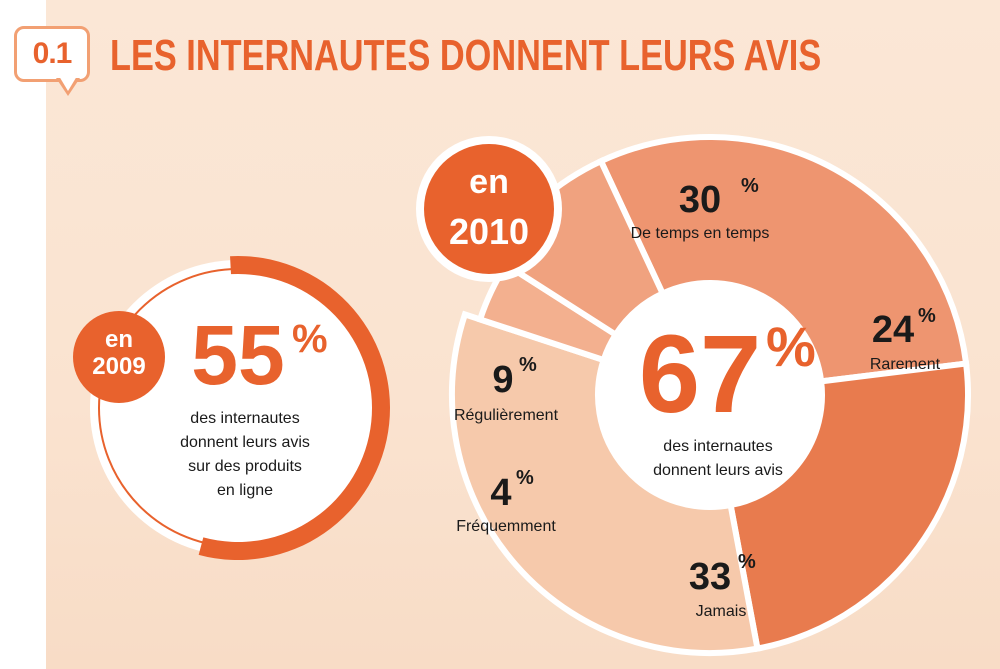 This screenshot has height=669, width=1000. Describe the element at coordinates (525, 478) in the screenshot. I see `slice-unit-frequemment: %` at that location.